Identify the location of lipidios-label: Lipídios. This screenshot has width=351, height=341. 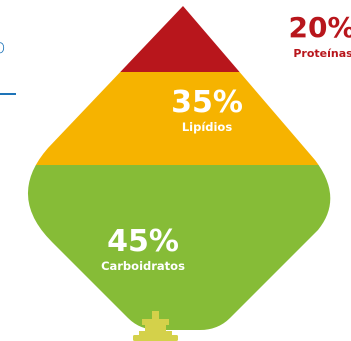
(207, 127).